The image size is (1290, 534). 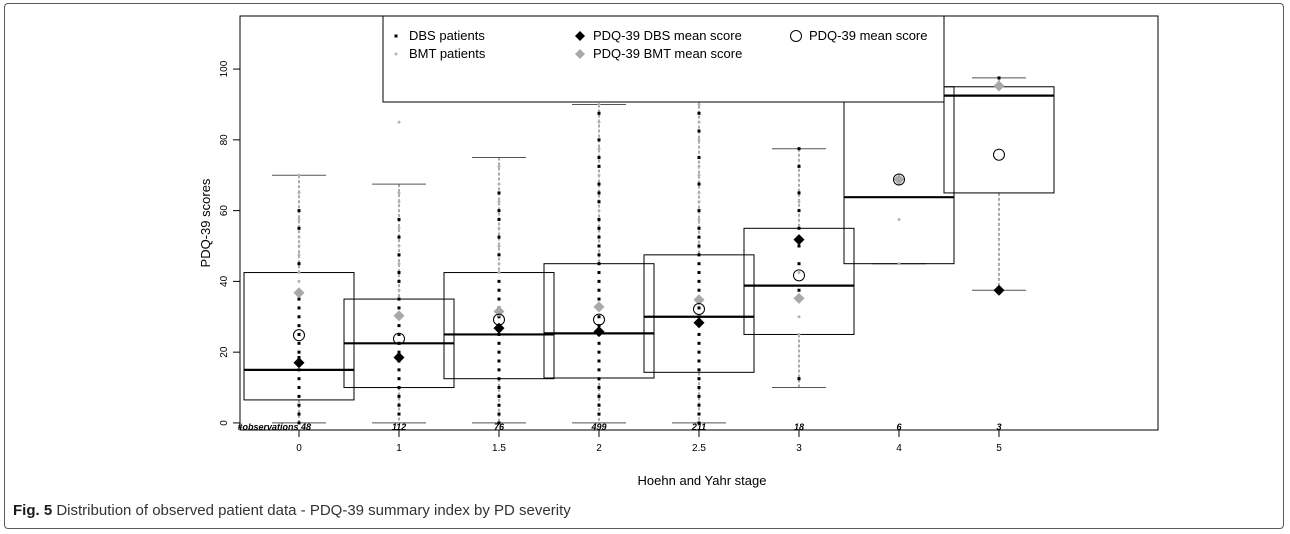 I want to click on x-tick-label: 3, so click(x=799, y=448).